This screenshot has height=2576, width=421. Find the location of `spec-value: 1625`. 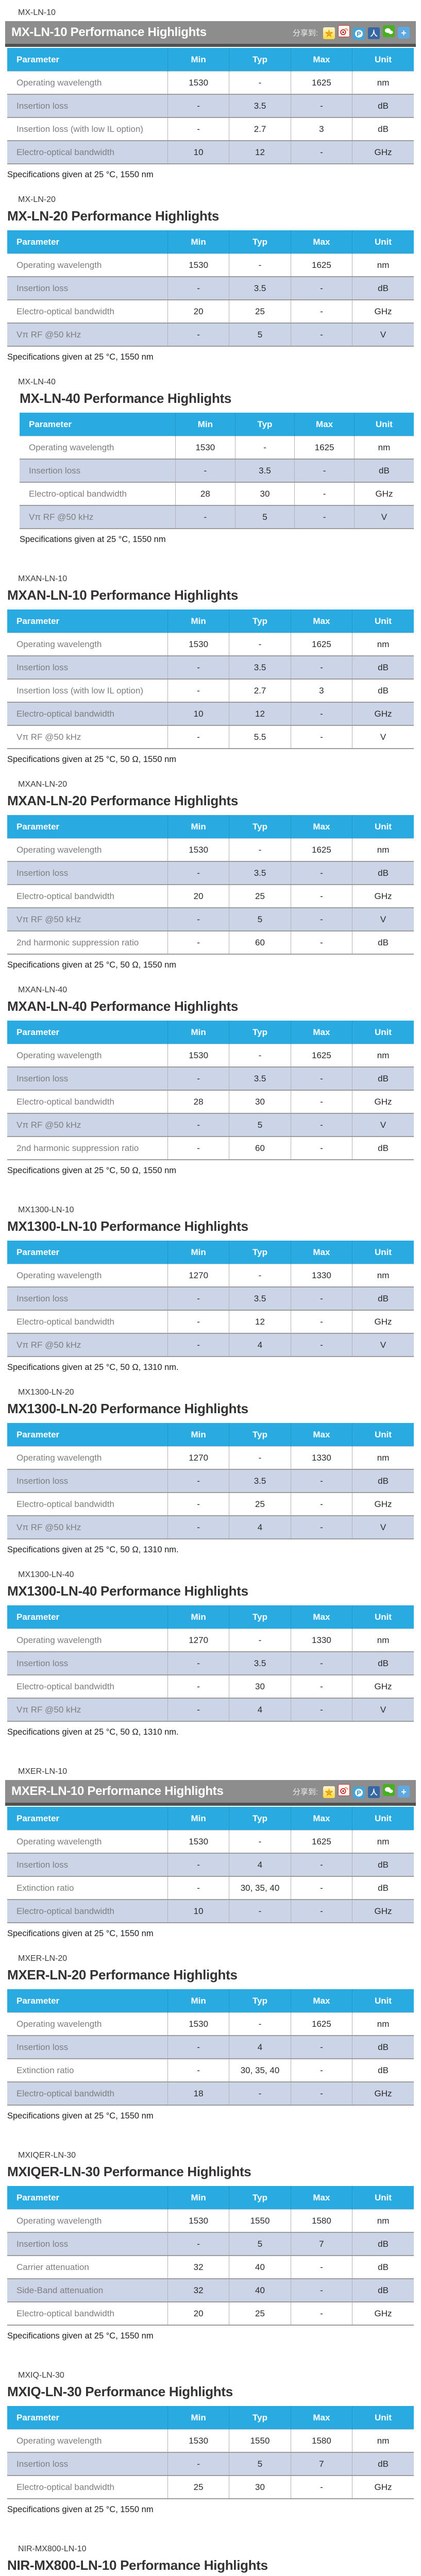

spec-value: 1625 is located at coordinates (321, 82).